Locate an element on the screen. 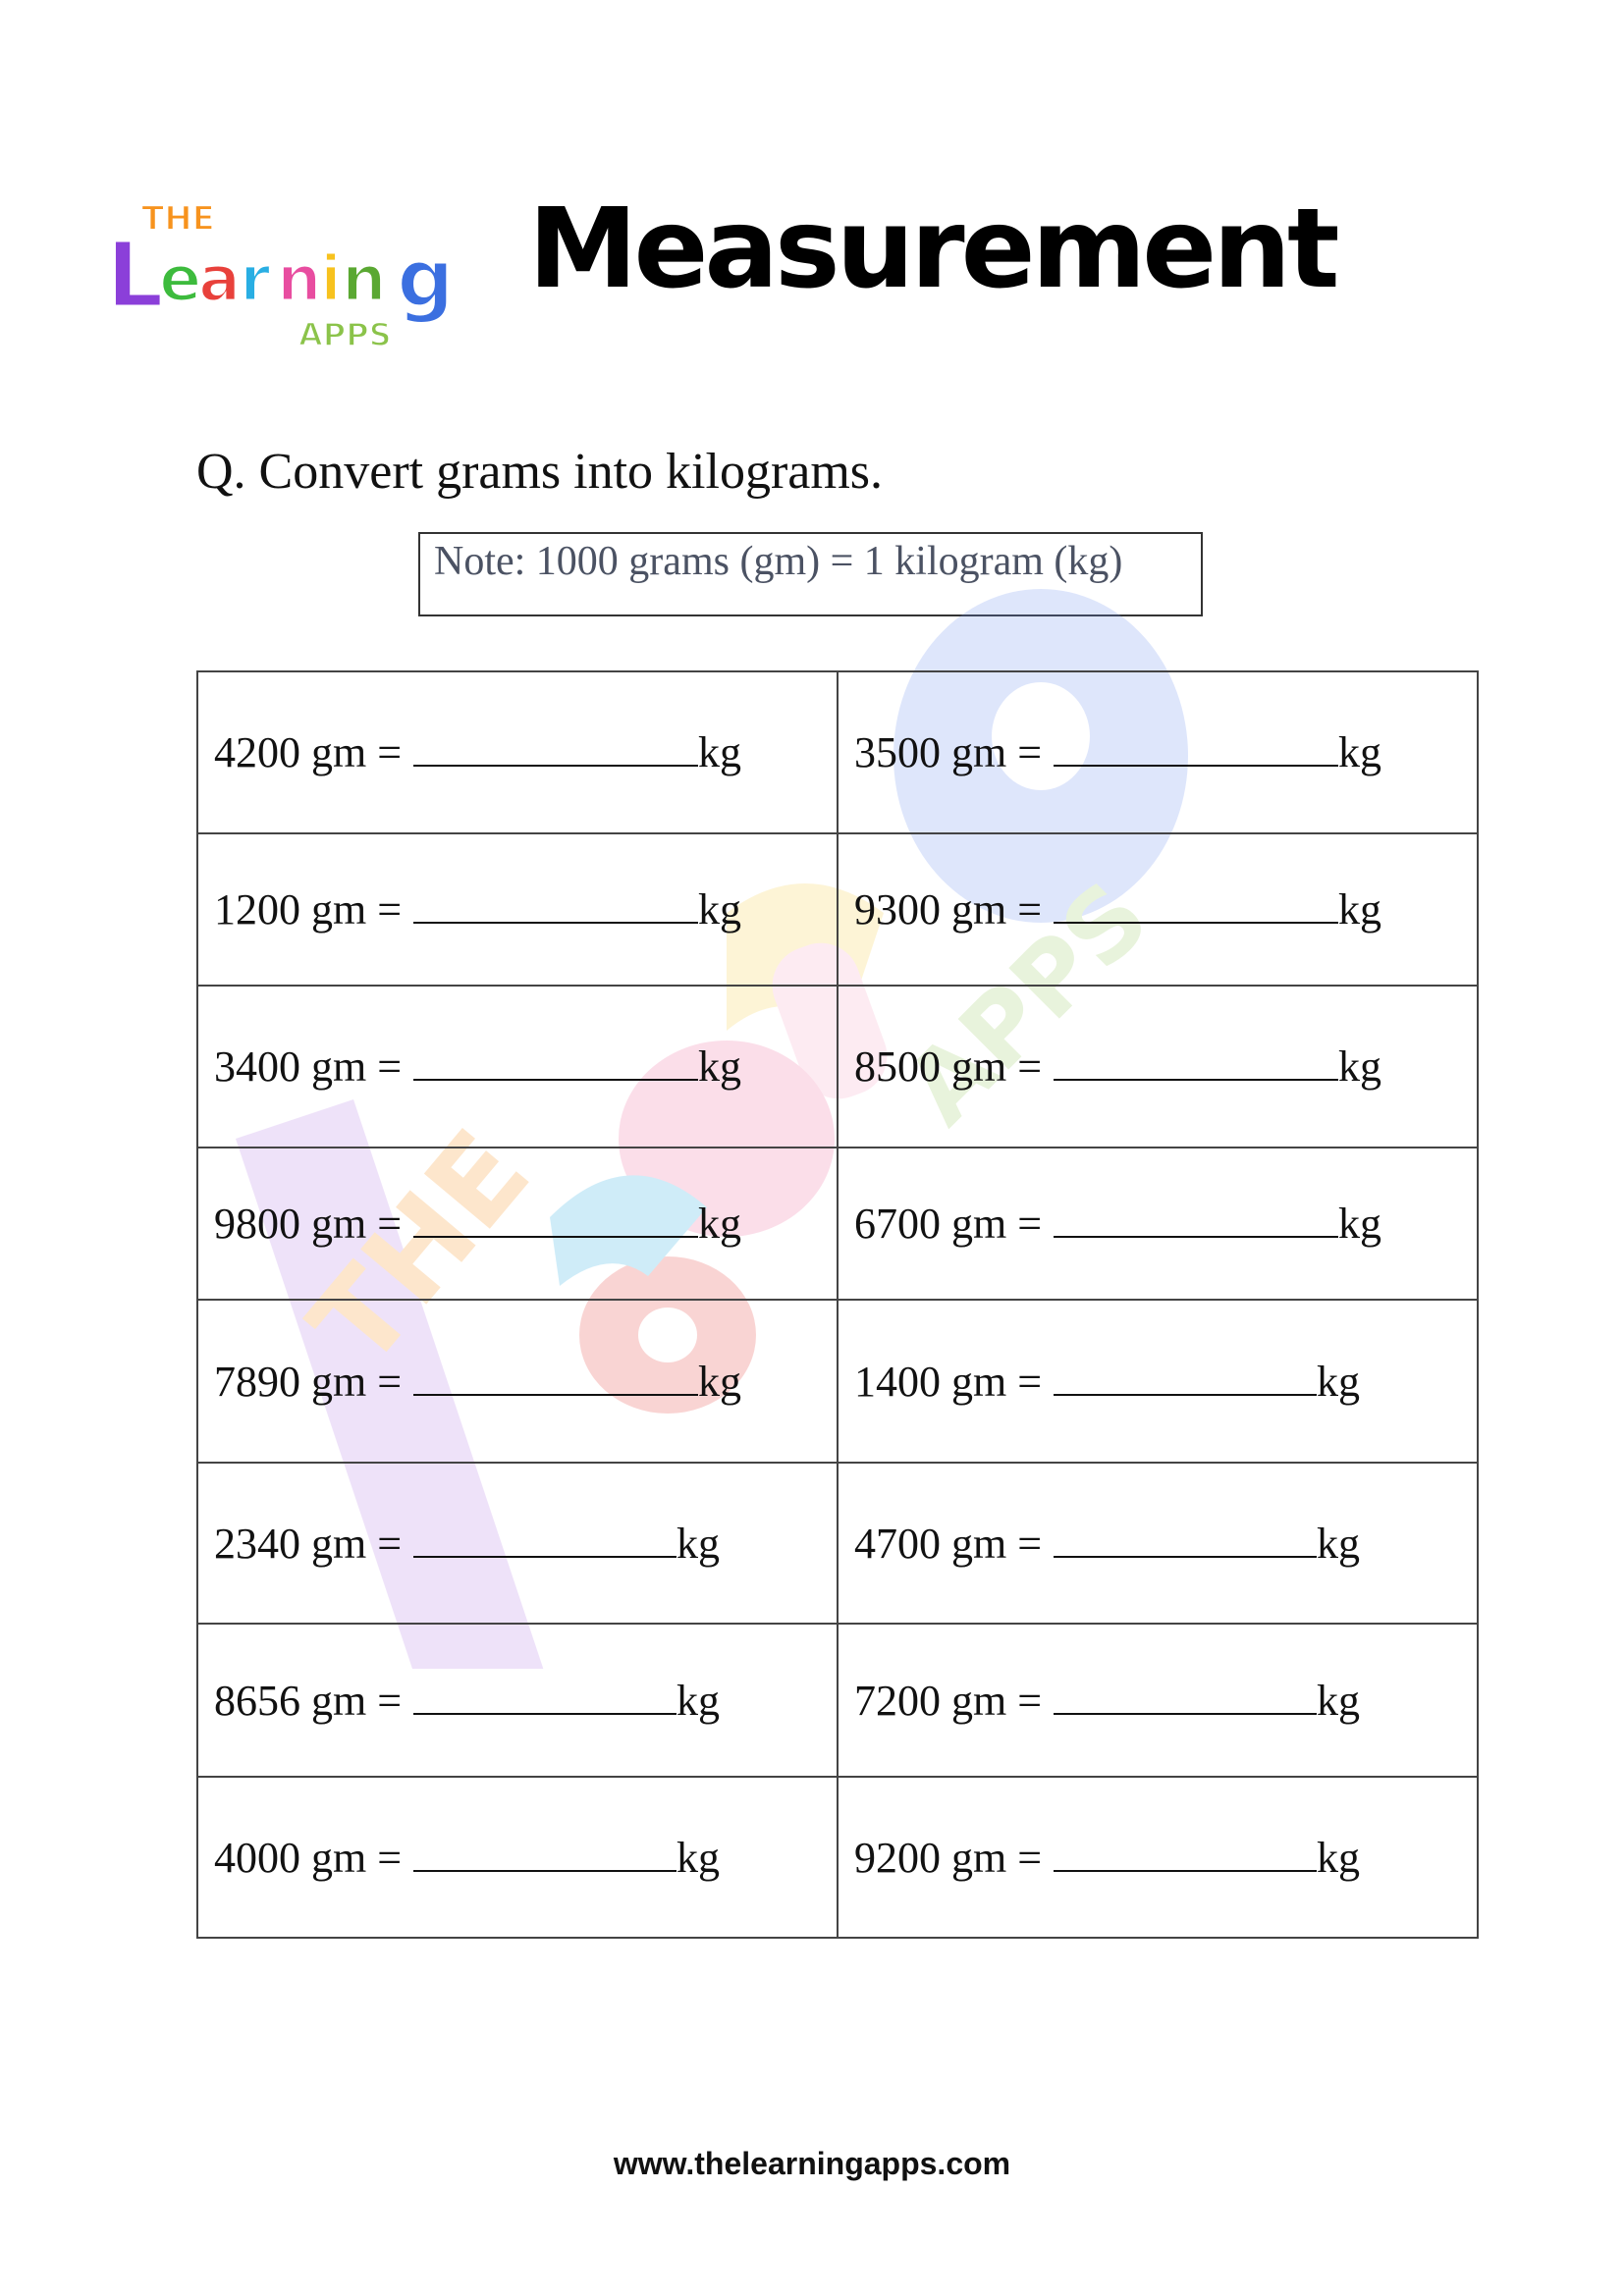 Image resolution: width=1624 pixels, height=2296 pixels. grams-label: 4700 gm = is located at coordinates (948, 1544).